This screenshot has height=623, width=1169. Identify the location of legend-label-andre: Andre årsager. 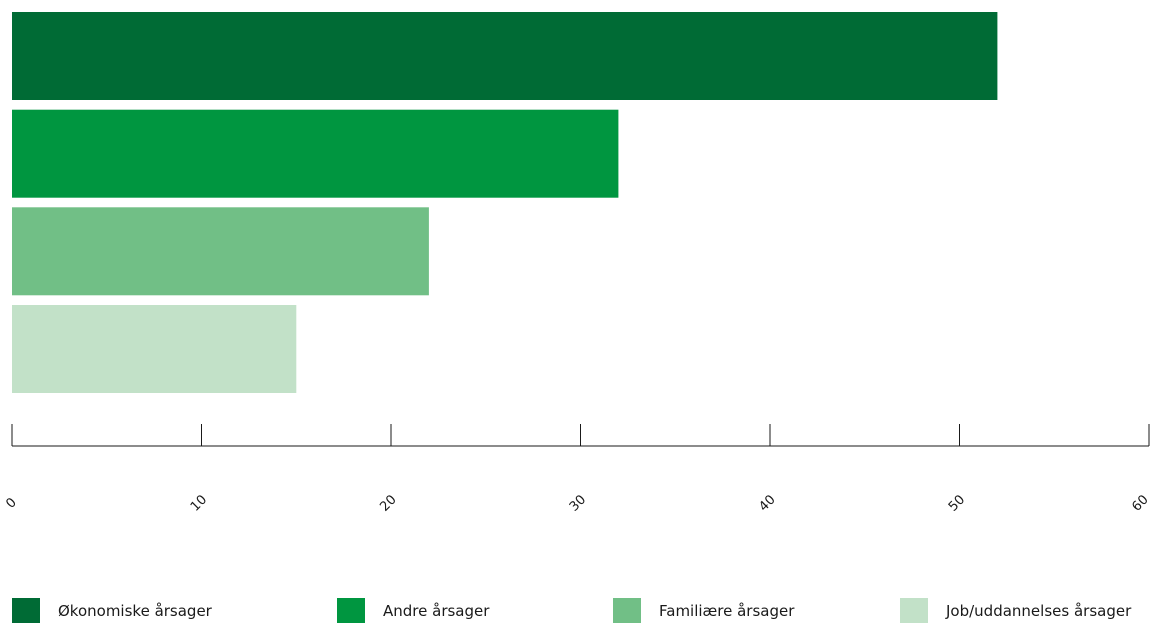
(436, 610).